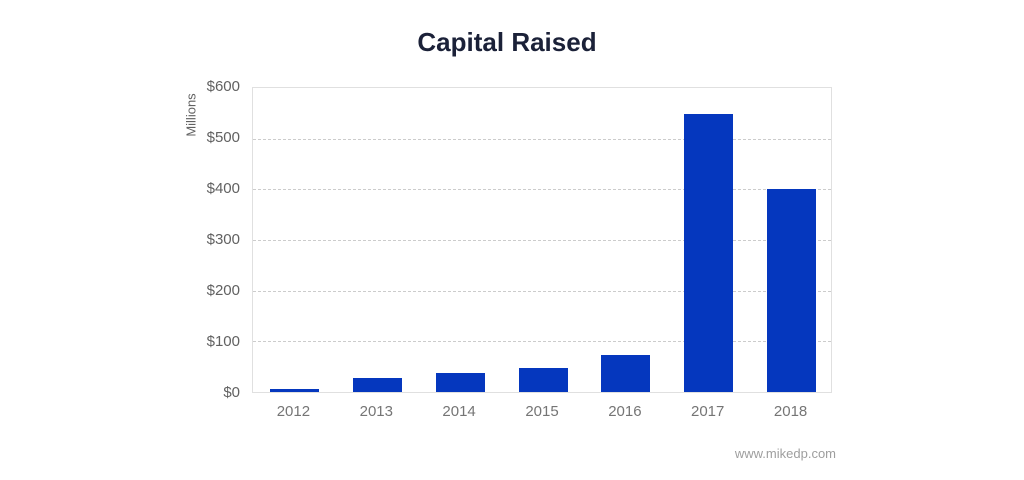 The width and height of the screenshot is (1024, 480). What do you see at coordinates (223, 239) in the screenshot?
I see `y-tick-label: $300` at bounding box center [223, 239].